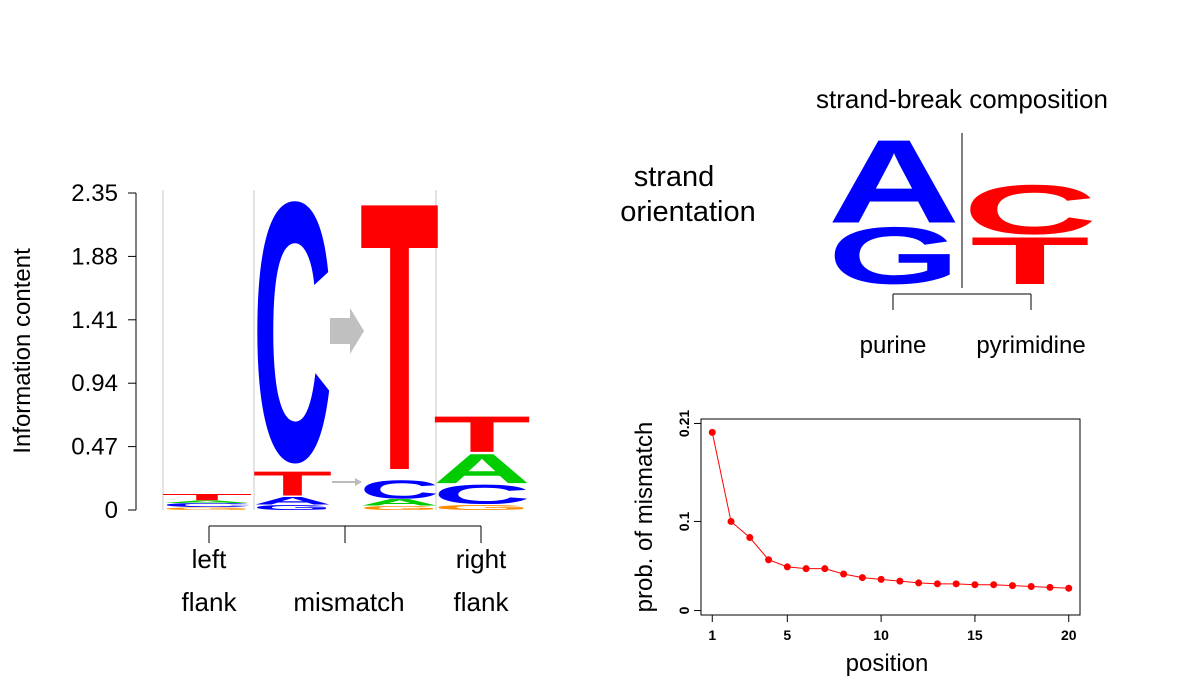 This screenshot has width=1200, height=700. What do you see at coordinates (887, 663) in the screenshot?
I see `plot-x-axis-label: position` at bounding box center [887, 663].